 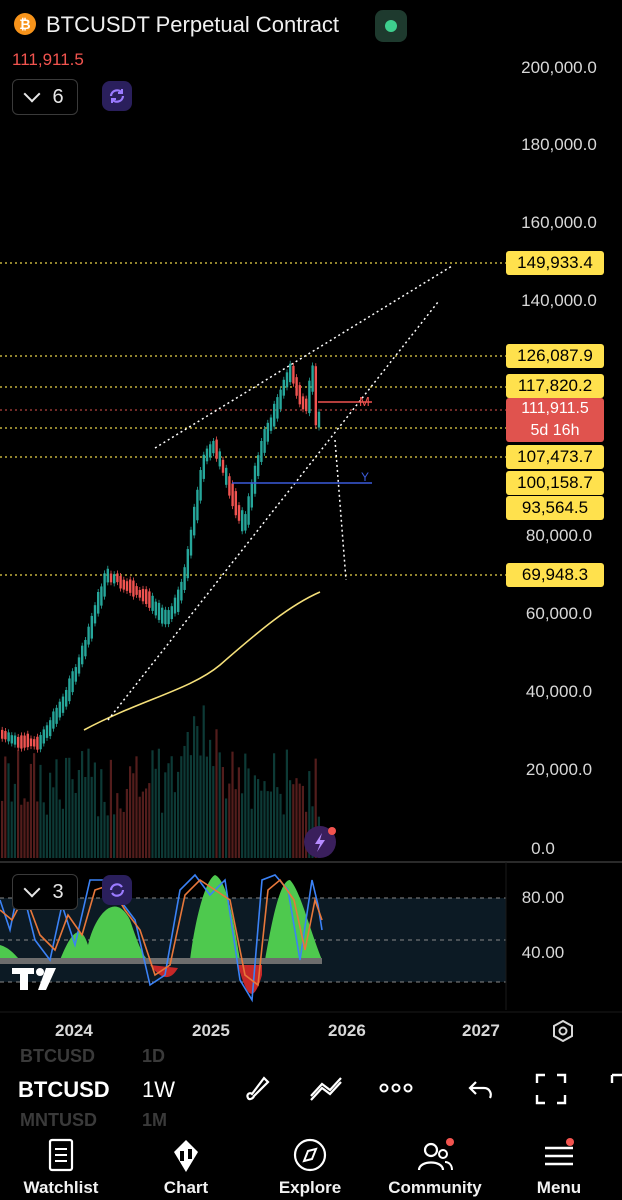 I want to click on tab-community: Community, so click(x=435, y=1165).